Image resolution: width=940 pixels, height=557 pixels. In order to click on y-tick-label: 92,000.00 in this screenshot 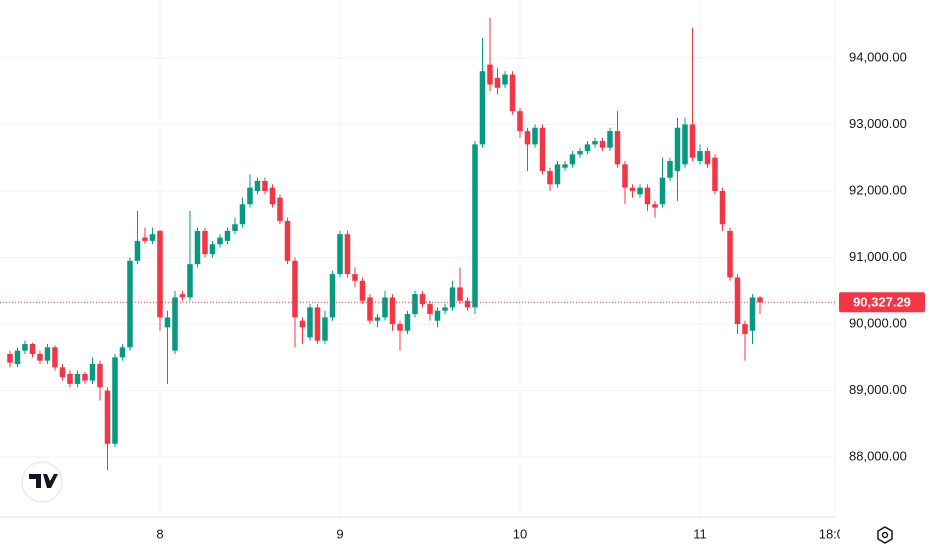, I will do `click(878, 189)`.